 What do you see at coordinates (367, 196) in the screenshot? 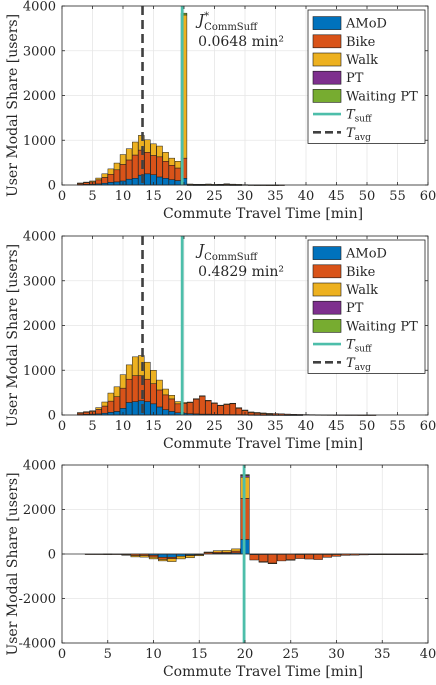
I see `x-tick-label: 50` at bounding box center [367, 196].